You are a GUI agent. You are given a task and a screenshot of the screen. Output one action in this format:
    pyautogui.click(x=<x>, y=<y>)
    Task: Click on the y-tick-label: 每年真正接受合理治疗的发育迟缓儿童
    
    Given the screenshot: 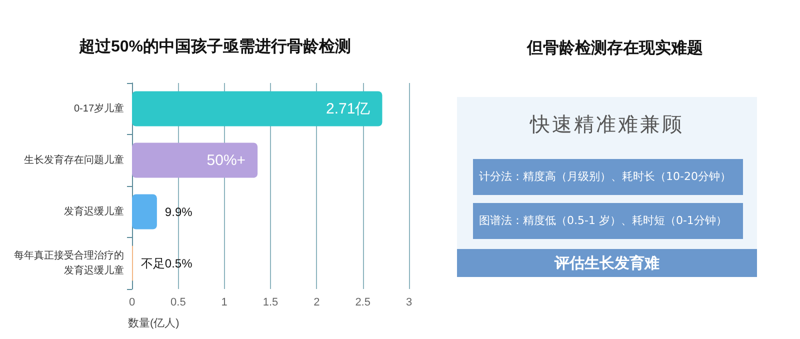 What is the action you would take?
    pyautogui.click(x=69, y=262)
    